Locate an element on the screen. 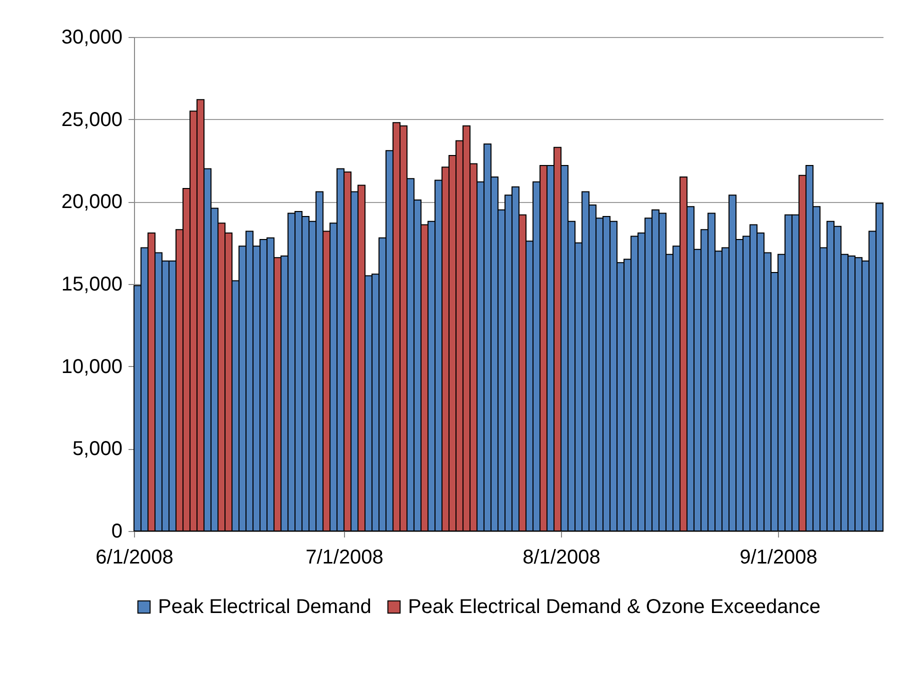 This screenshot has height=676, width=904. y-tick-label: 25,000 is located at coordinates (91, 119).